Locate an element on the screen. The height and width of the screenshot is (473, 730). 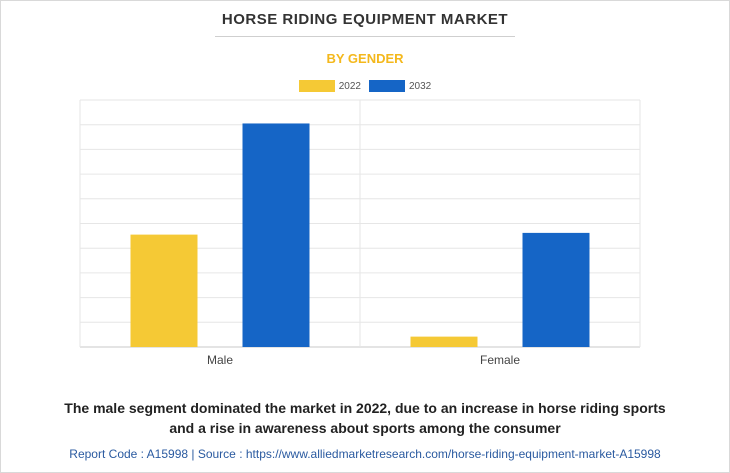
legend-swatch-2032 is located at coordinates (387, 86).